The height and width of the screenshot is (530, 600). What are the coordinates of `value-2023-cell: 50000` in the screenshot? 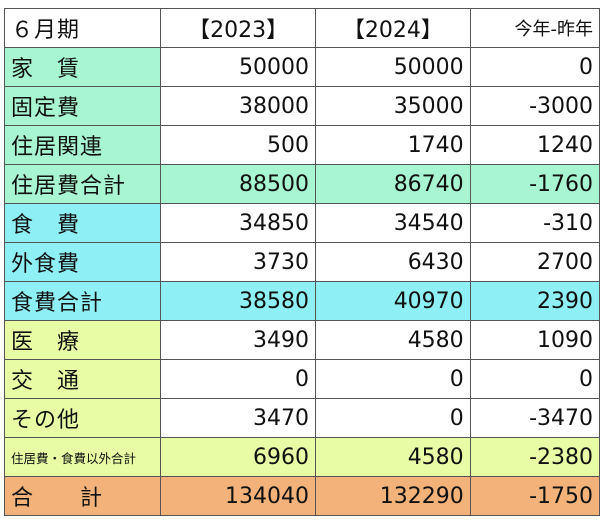 It's located at (238, 67).